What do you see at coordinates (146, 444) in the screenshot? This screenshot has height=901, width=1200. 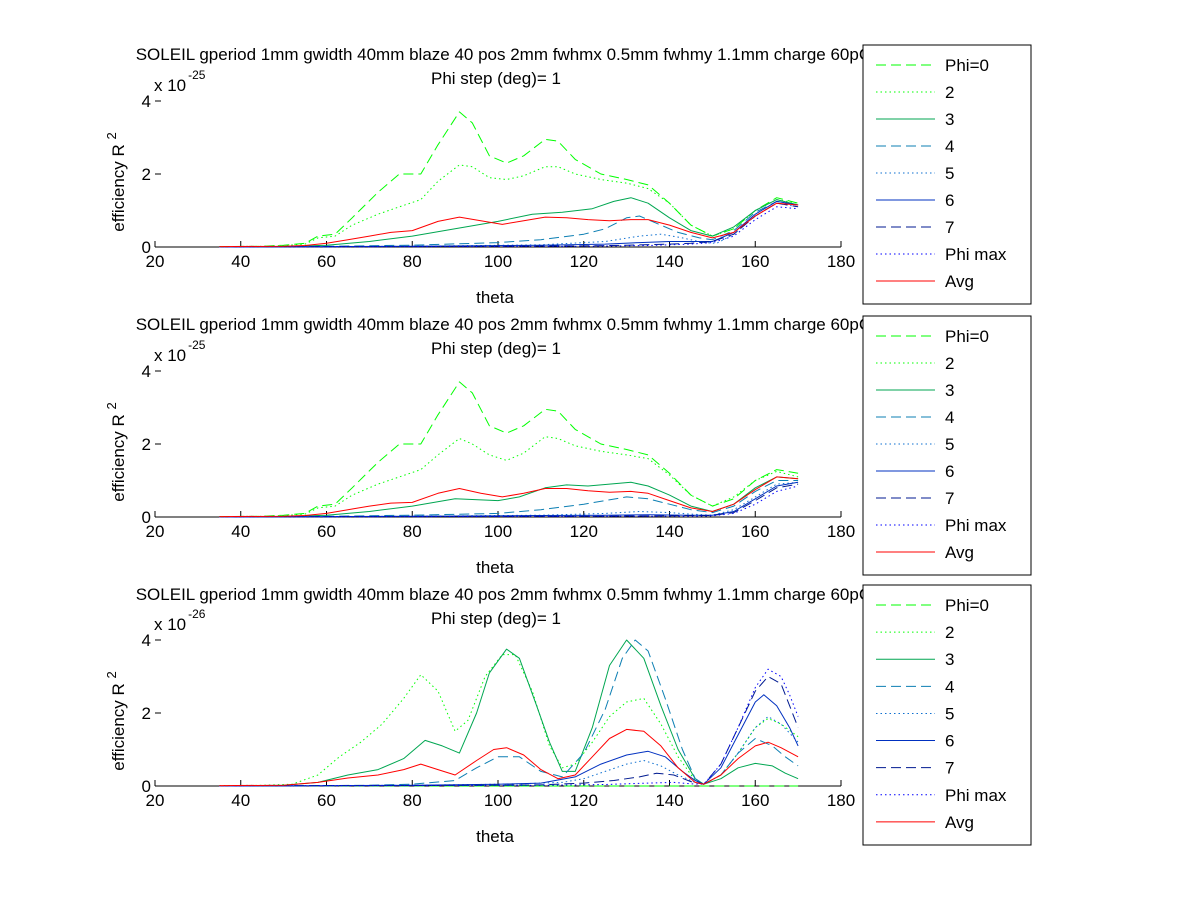 I see `y-tick-label: 2` at bounding box center [146, 444].